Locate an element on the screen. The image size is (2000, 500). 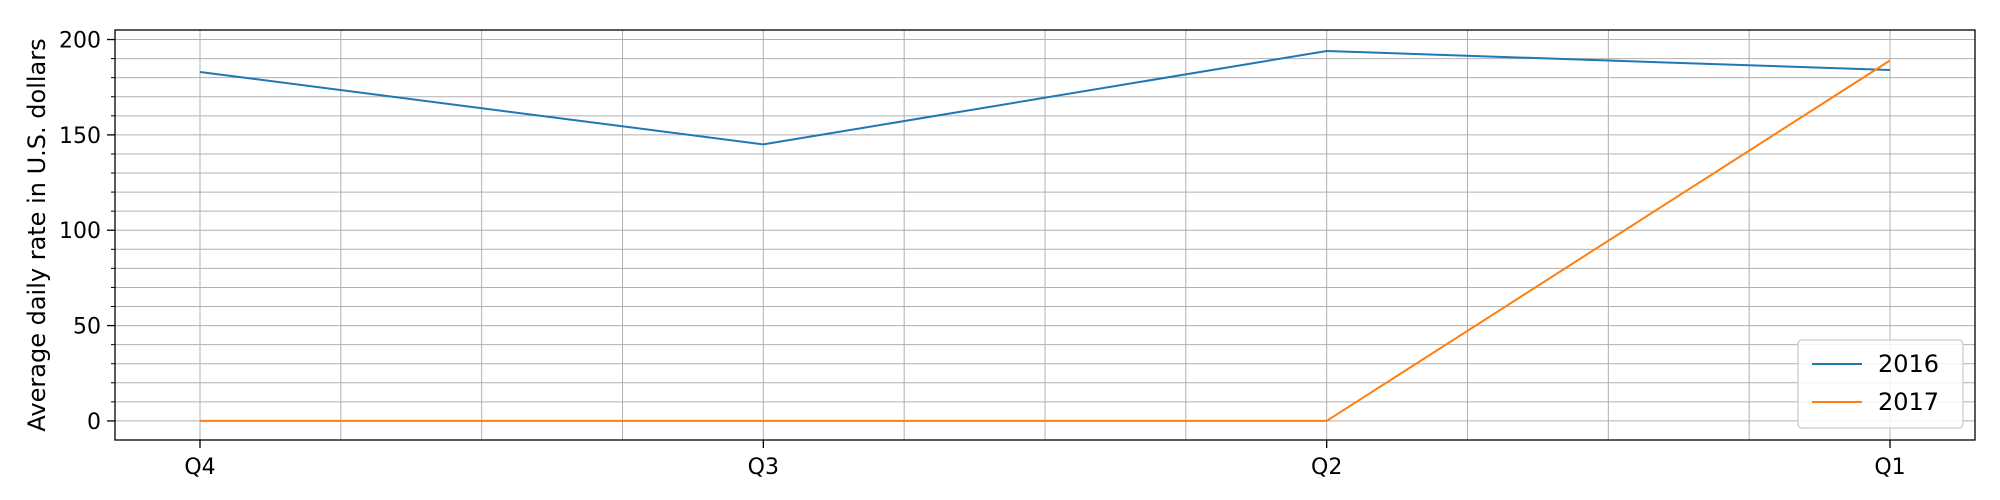
y-tick-label: 100 is located at coordinates (80, 231).